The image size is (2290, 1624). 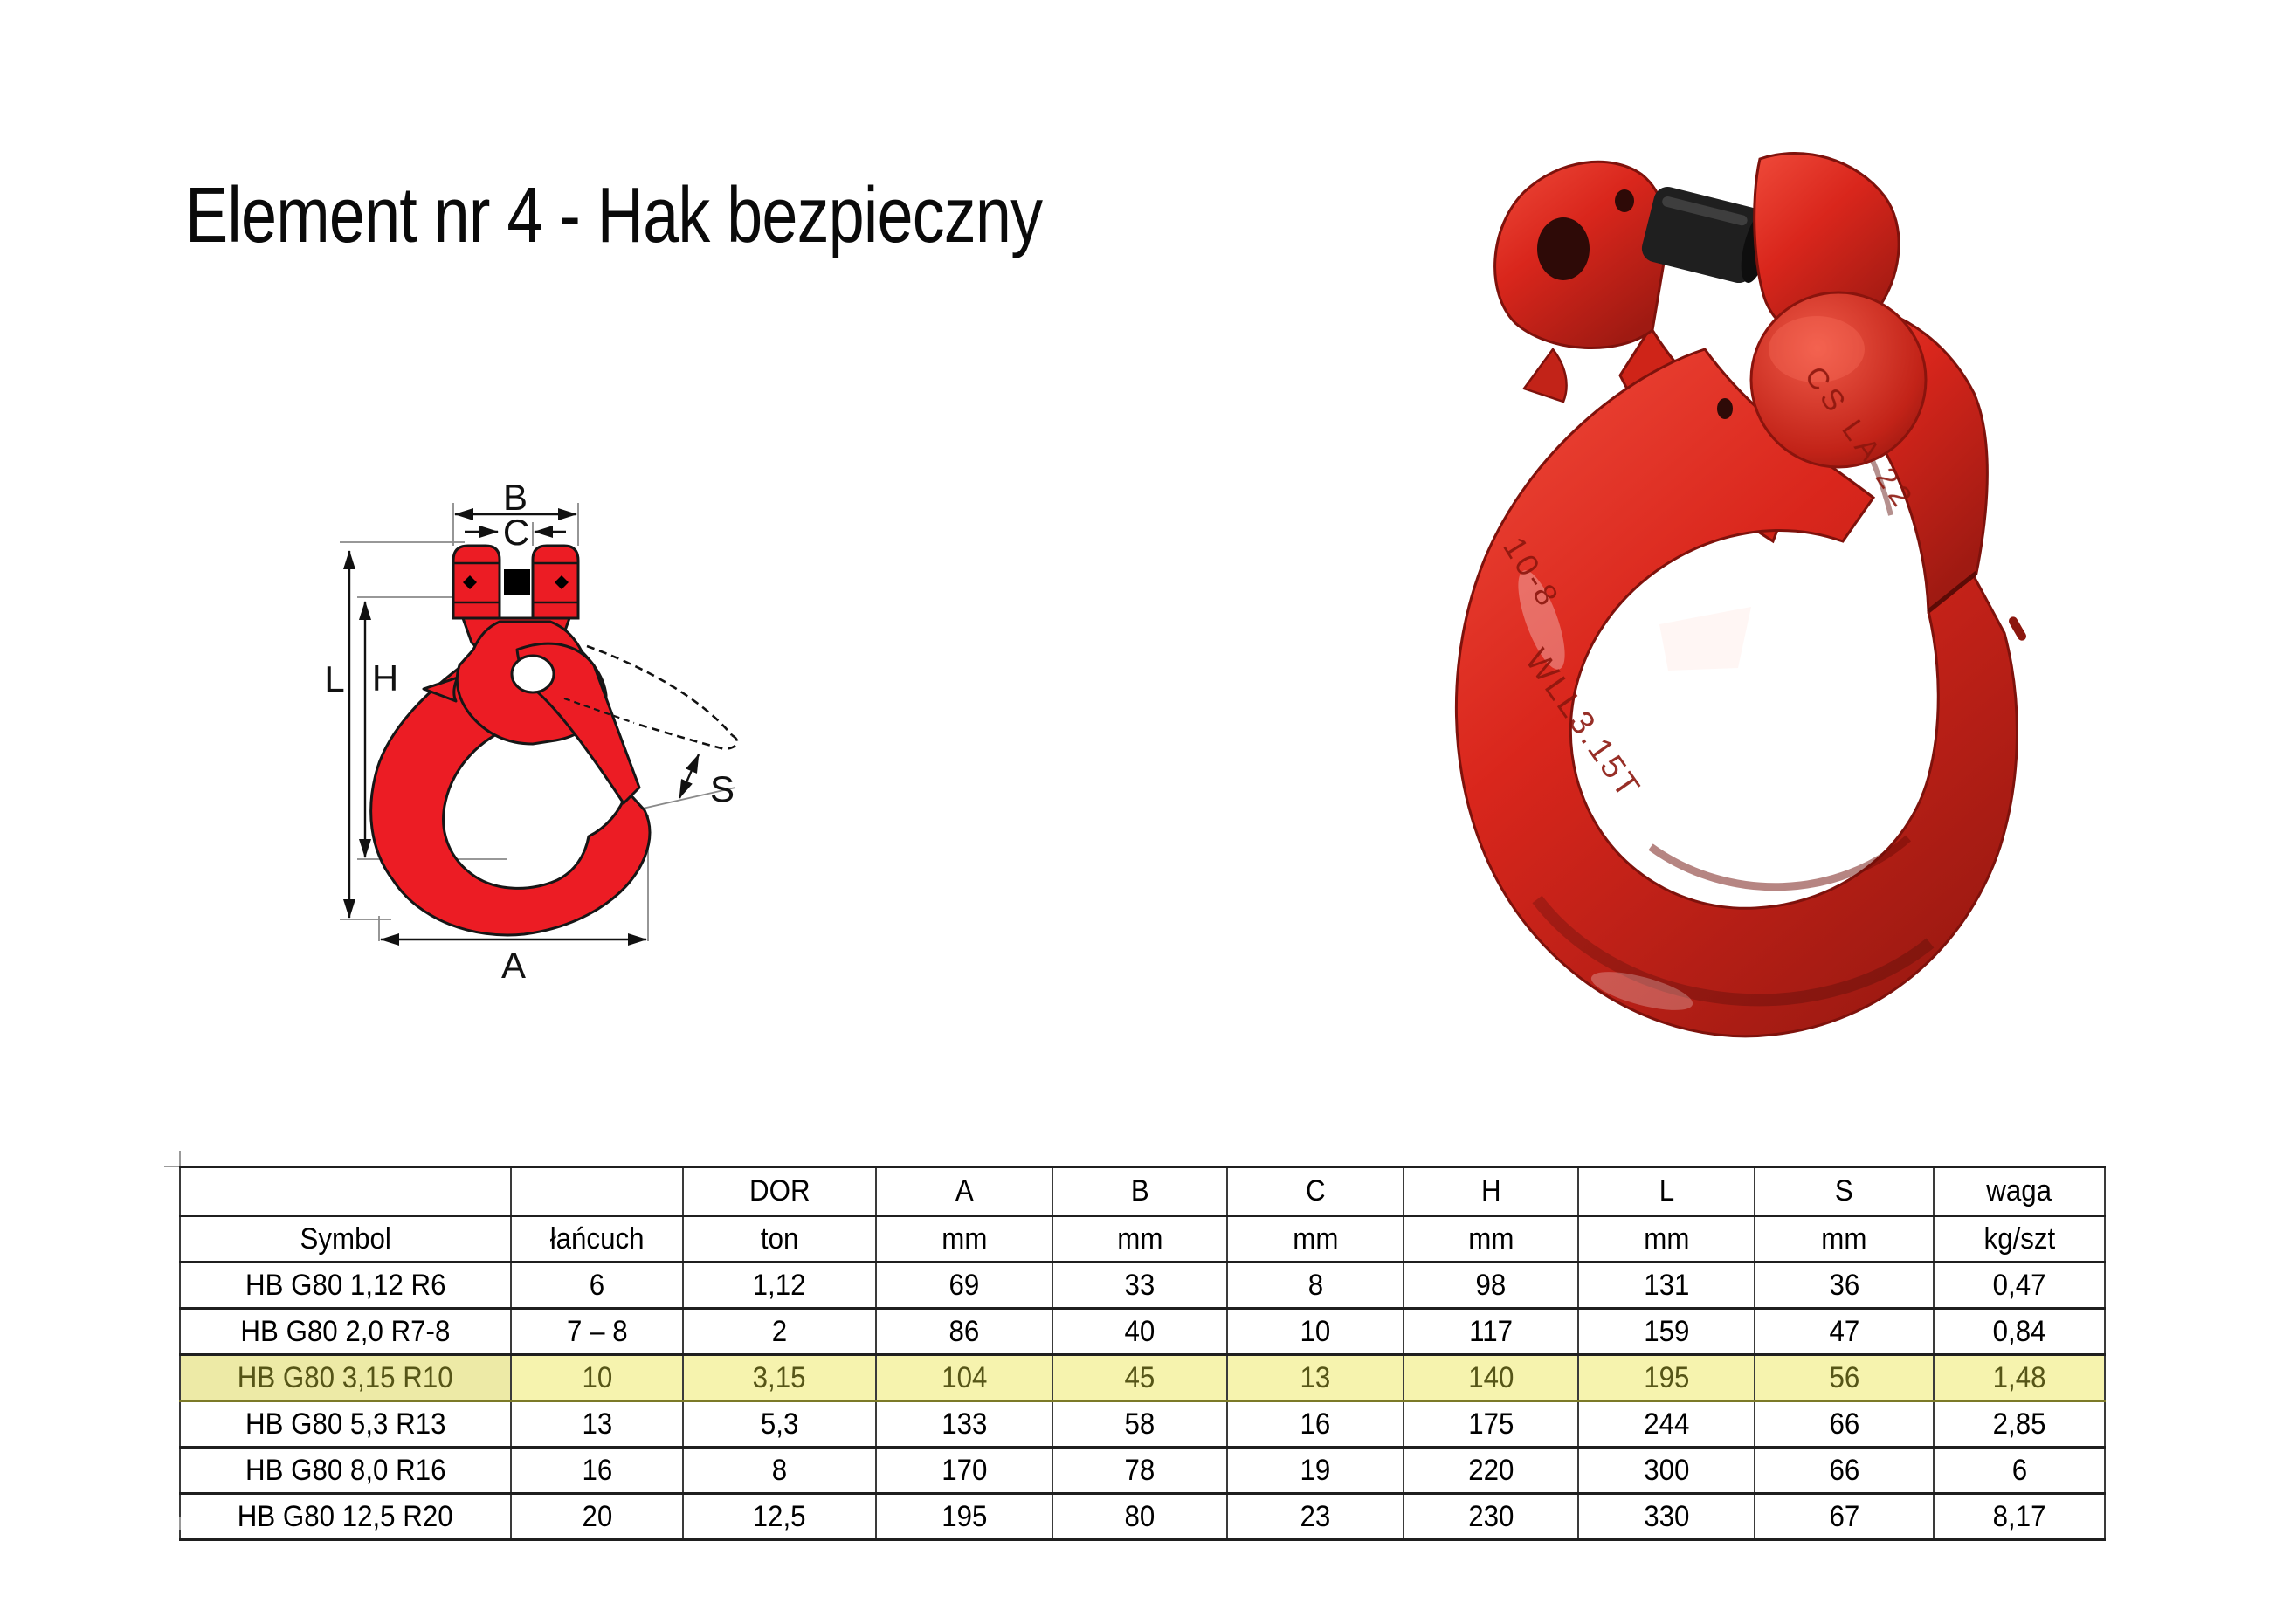 I want to click on paint-chip, so click(x=1705, y=639).